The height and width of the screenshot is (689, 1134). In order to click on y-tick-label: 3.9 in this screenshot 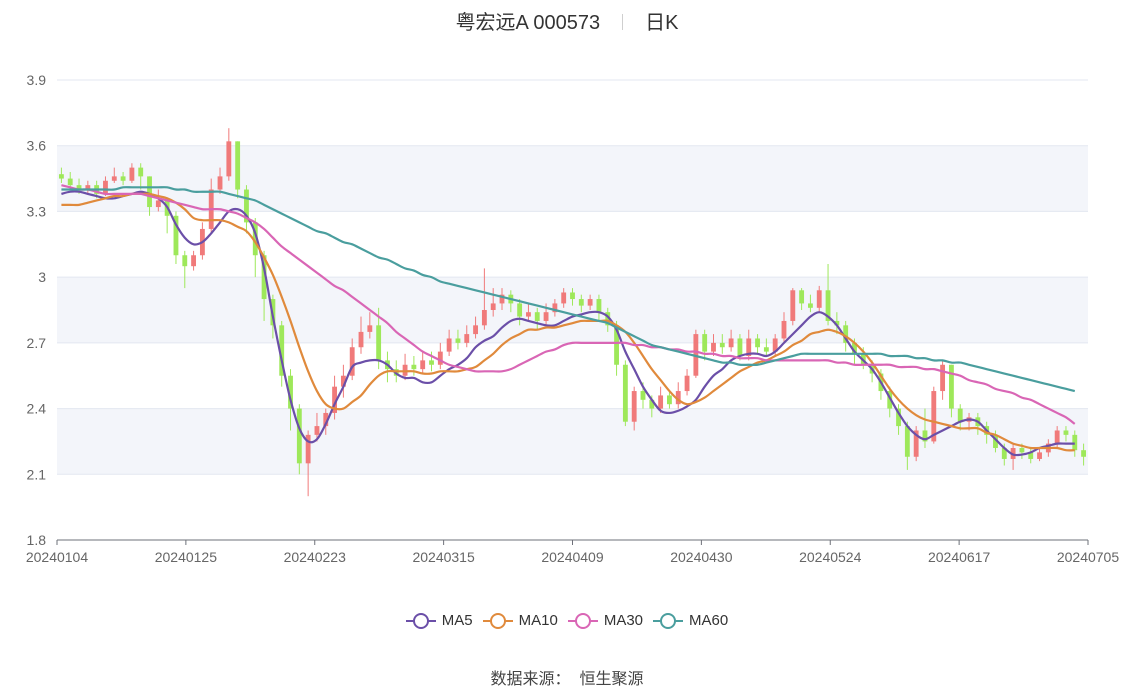, I will do `click(37, 80)`.